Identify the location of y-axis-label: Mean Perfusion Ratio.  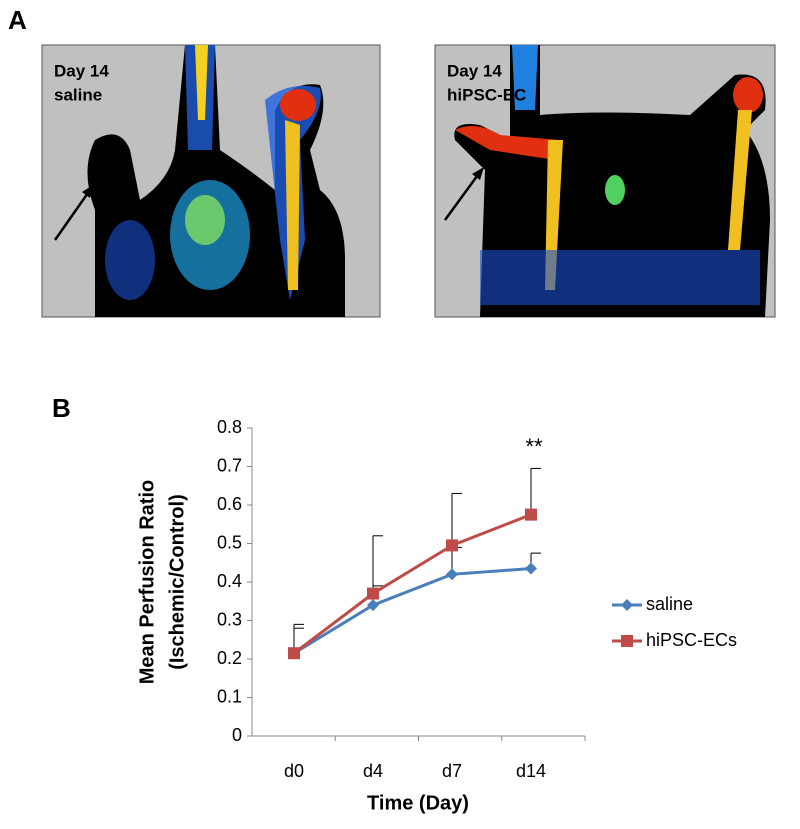
(147, 582).